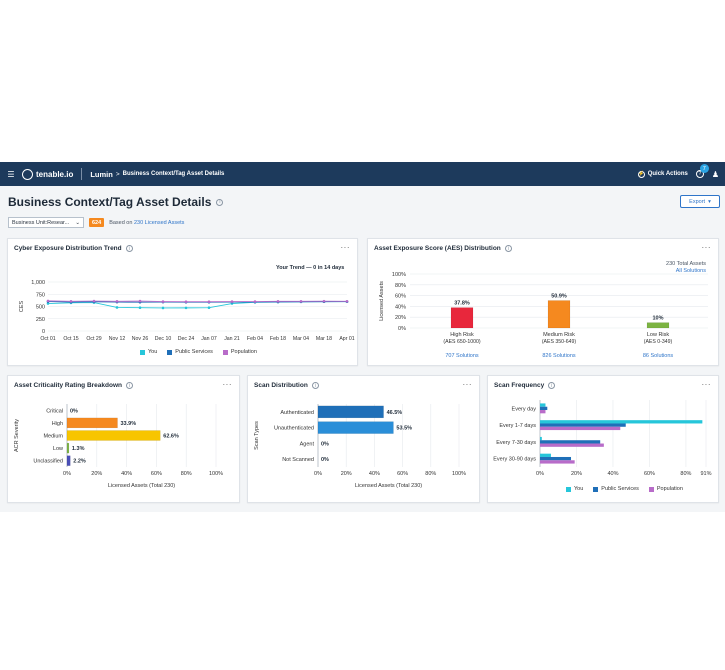  I want to click on trend-annotation: Your Trend — 0 in 14 days, so click(310, 268).